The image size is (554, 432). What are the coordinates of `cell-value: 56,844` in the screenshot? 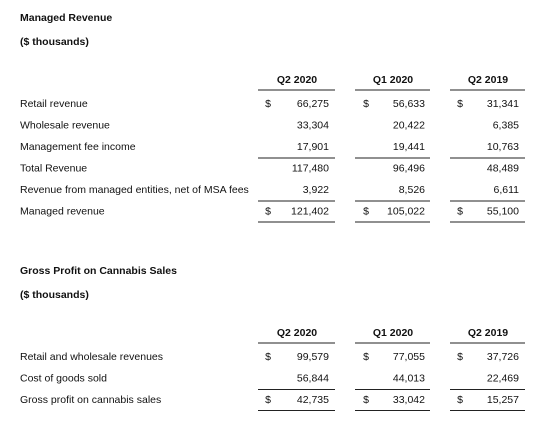 It's located at (313, 378).